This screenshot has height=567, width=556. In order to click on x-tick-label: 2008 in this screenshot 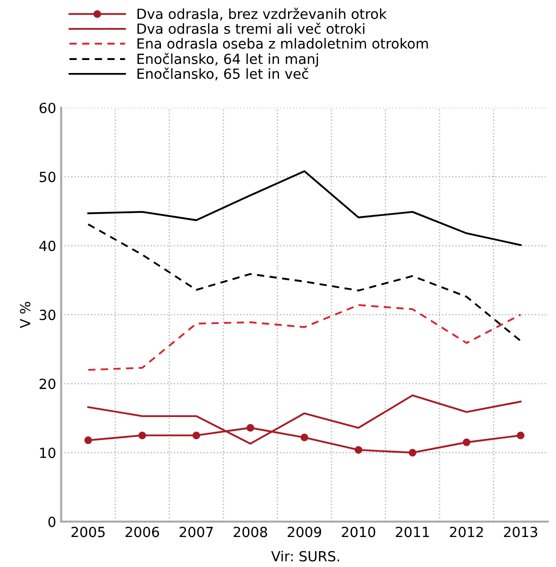, I will do `click(251, 532)`.